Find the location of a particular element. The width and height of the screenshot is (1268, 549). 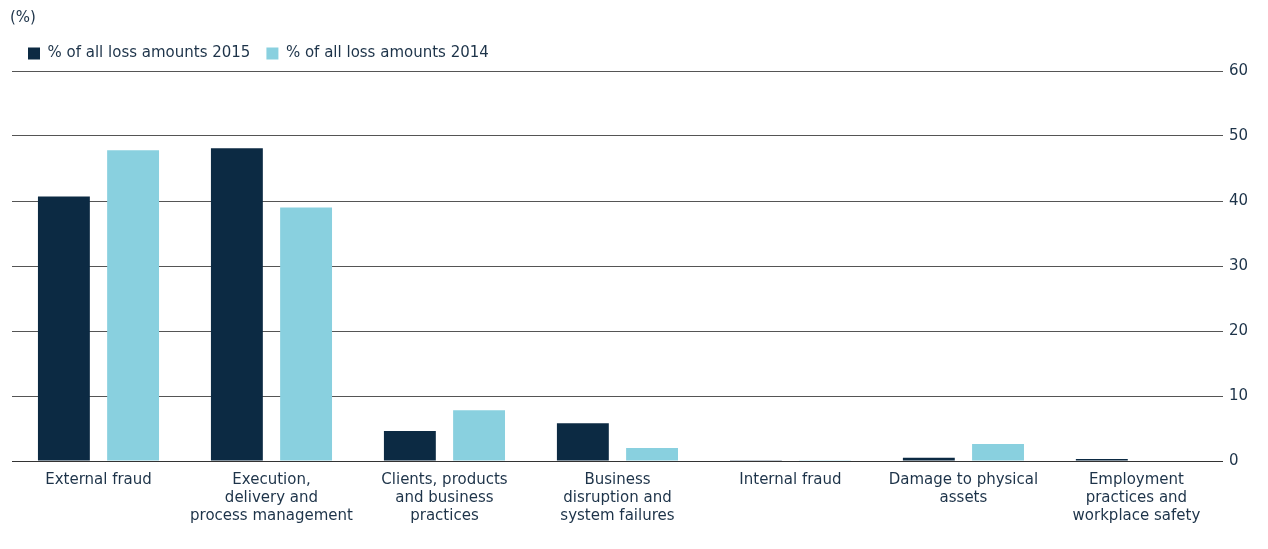

x-tick-label: External fraud is located at coordinates (98, 478).